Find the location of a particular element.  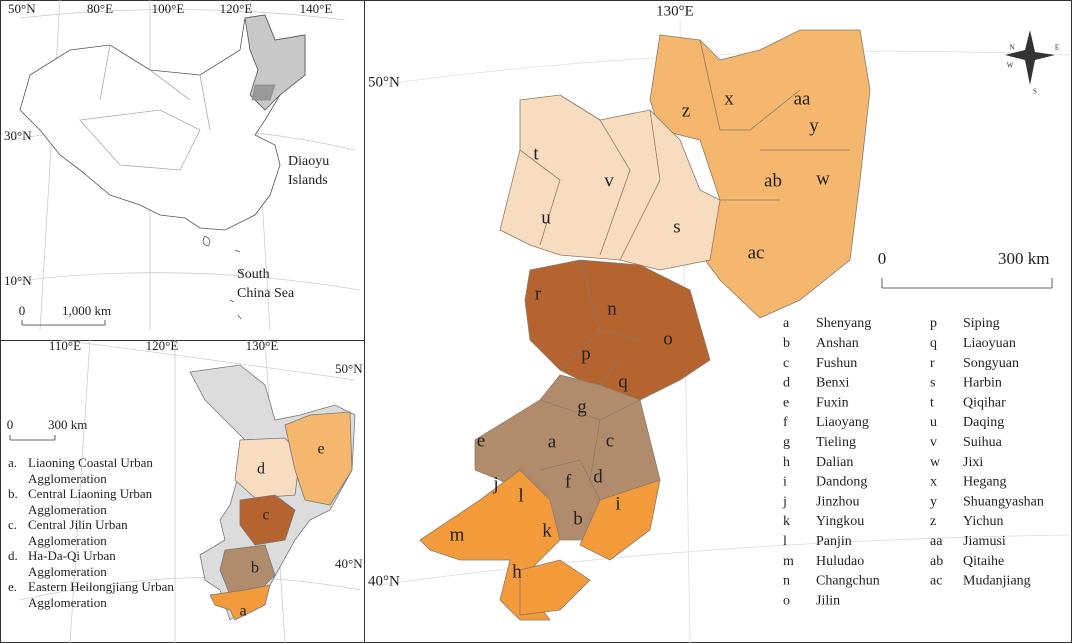

legend-label: Ha-Da-Qi Urban Agglomeration is located at coordinates (72, 563).